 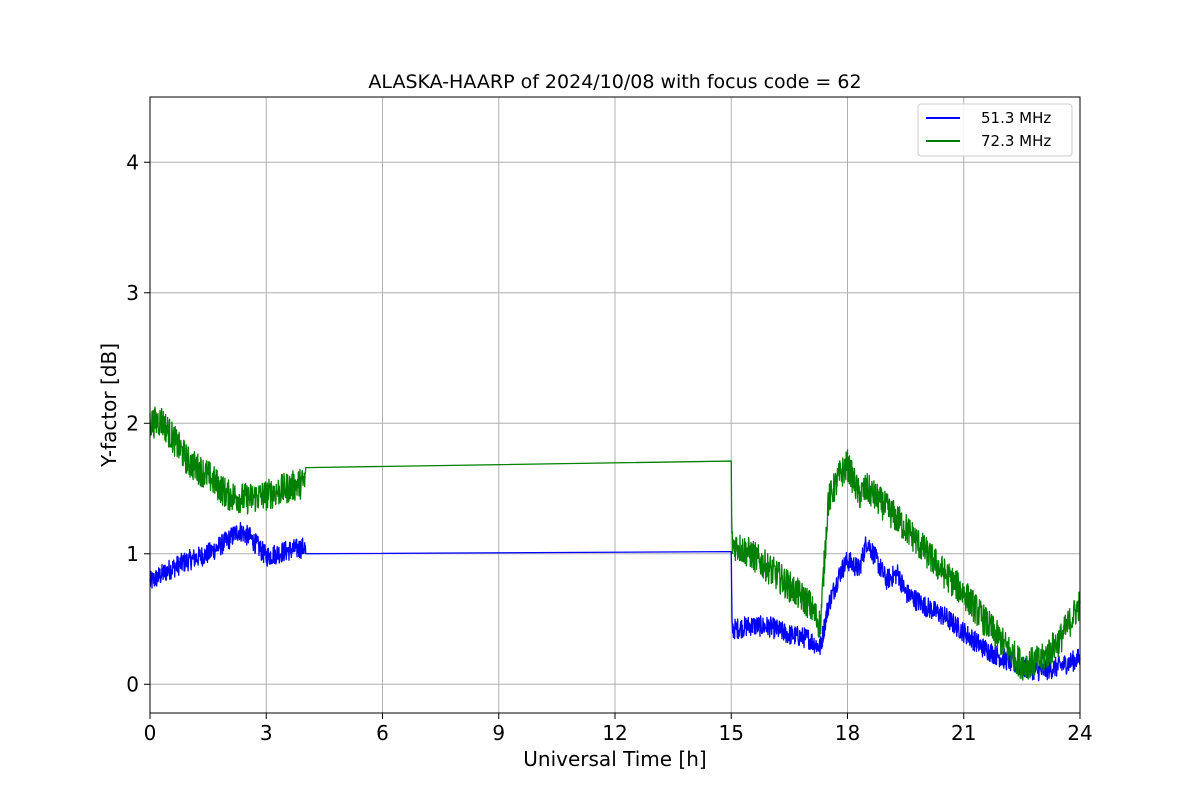 I want to click on y-tick-label: 4, so click(x=132, y=162).